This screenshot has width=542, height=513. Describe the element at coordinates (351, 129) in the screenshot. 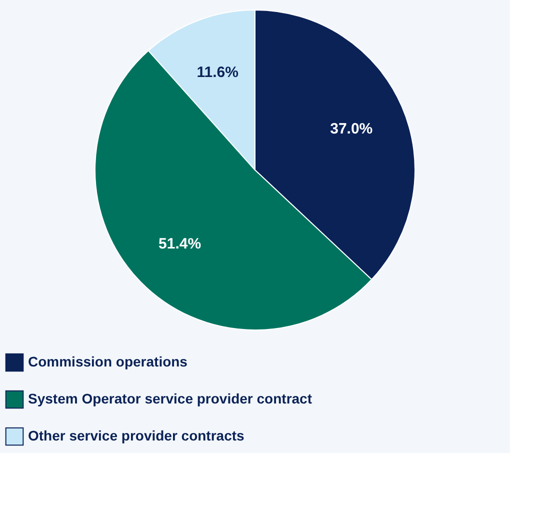

I see `data-label: 37.0%` at that location.